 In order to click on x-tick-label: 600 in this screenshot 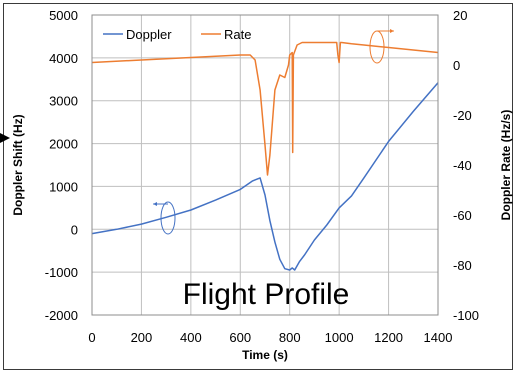, I will do `click(240, 337)`.